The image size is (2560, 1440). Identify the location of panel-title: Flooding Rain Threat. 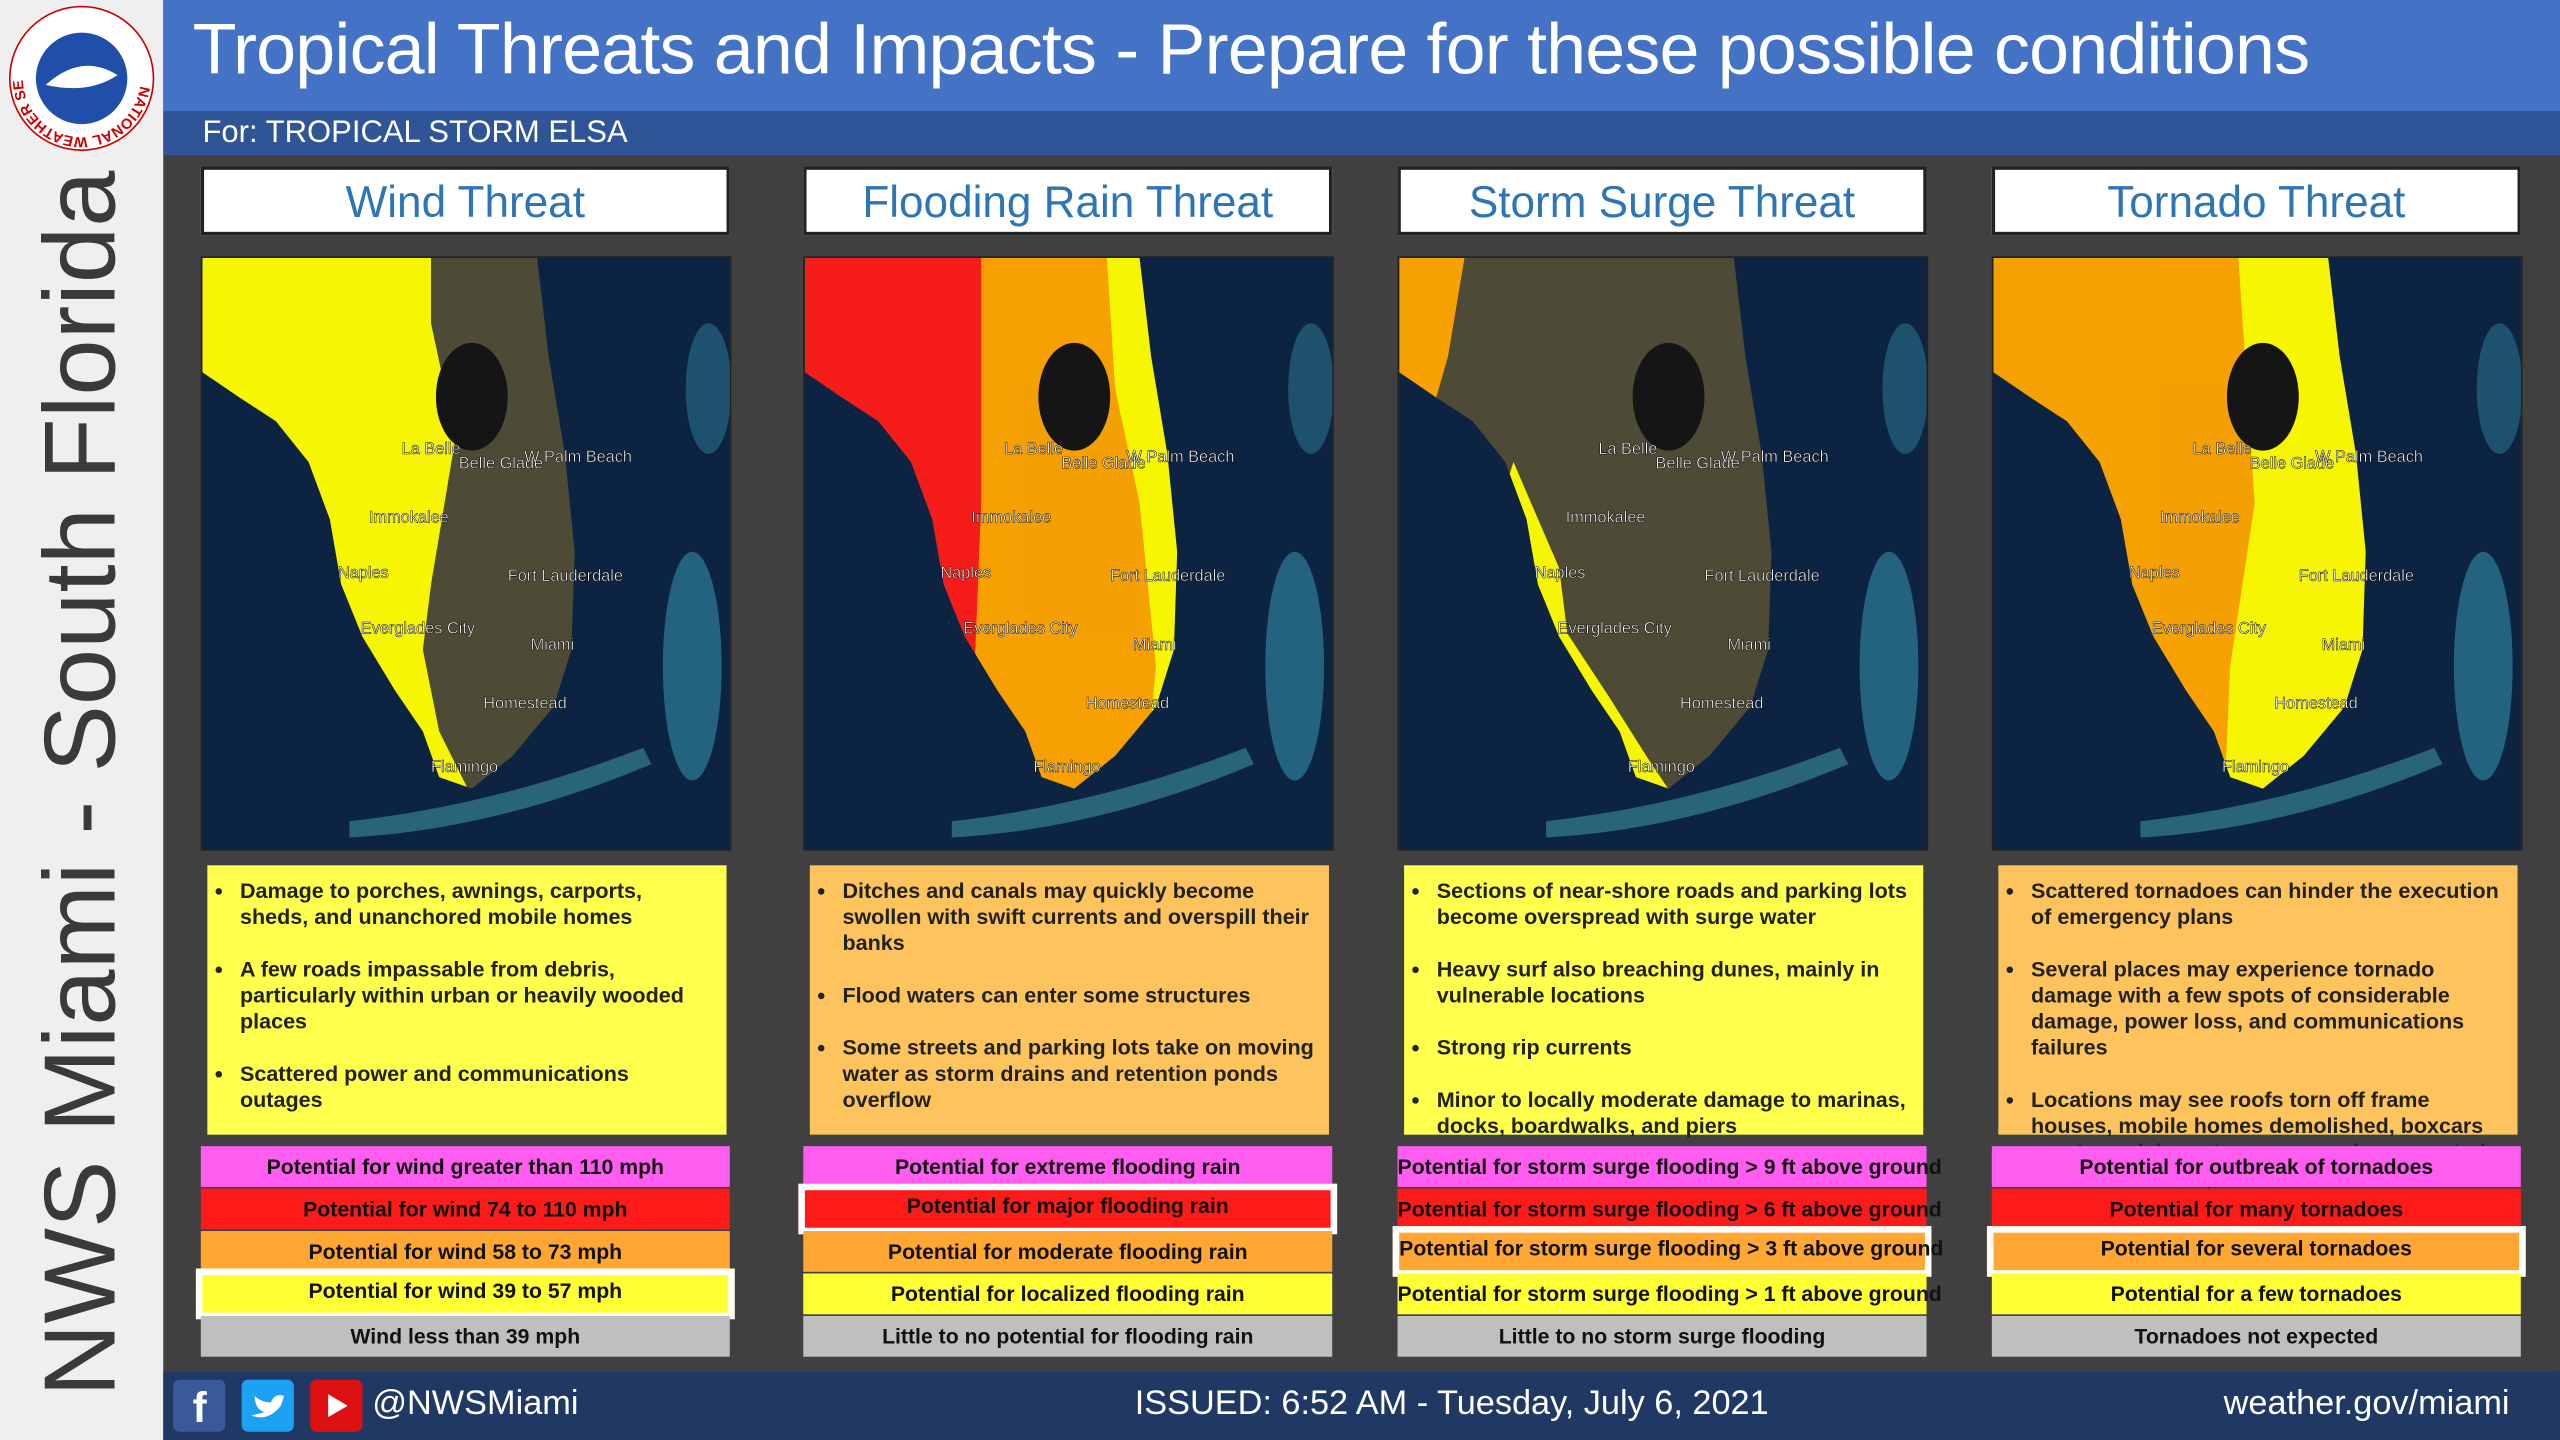
(1068, 201).